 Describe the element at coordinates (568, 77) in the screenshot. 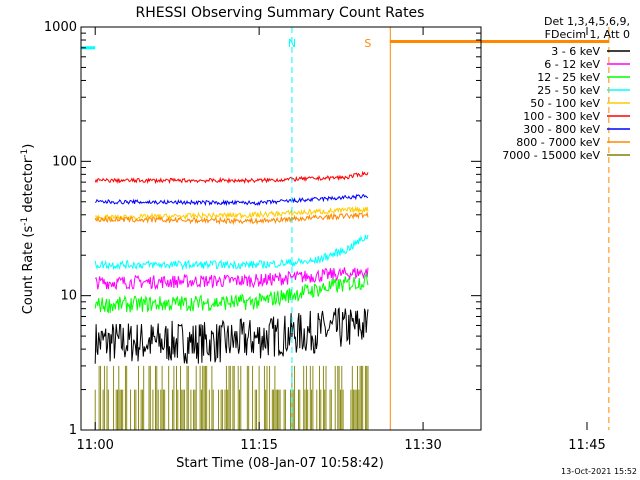

I see `legend-12-25-kev-label: 12 - 25 keV` at that location.